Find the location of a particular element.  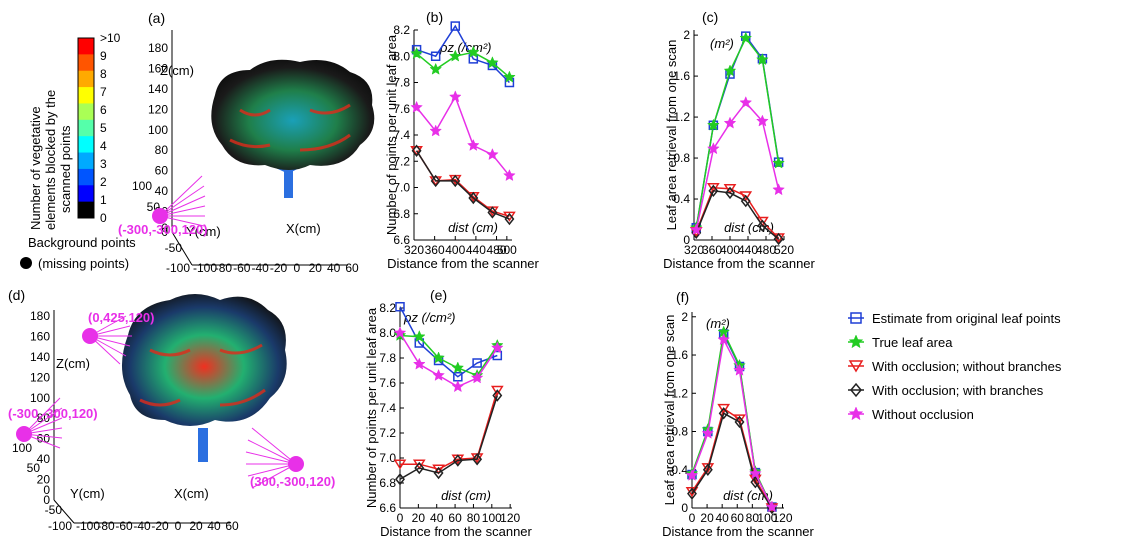

y-tick-label: 6.6 is located at coordinates (401, 240).